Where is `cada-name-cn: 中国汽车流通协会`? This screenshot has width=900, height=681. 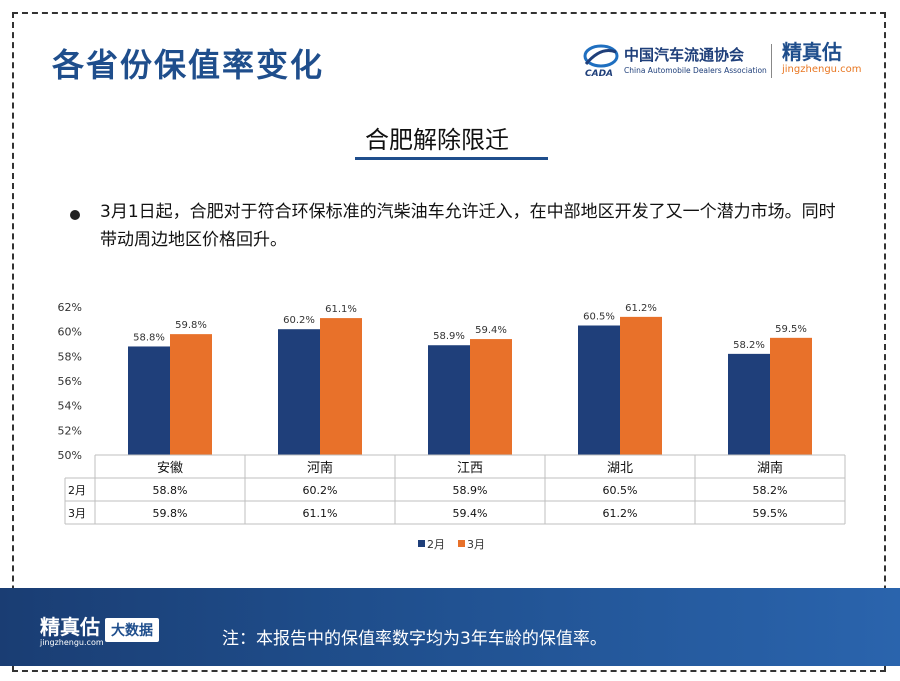
cada-name-cn: 中国汽车流通协会 is located at coordinates (684, 55).